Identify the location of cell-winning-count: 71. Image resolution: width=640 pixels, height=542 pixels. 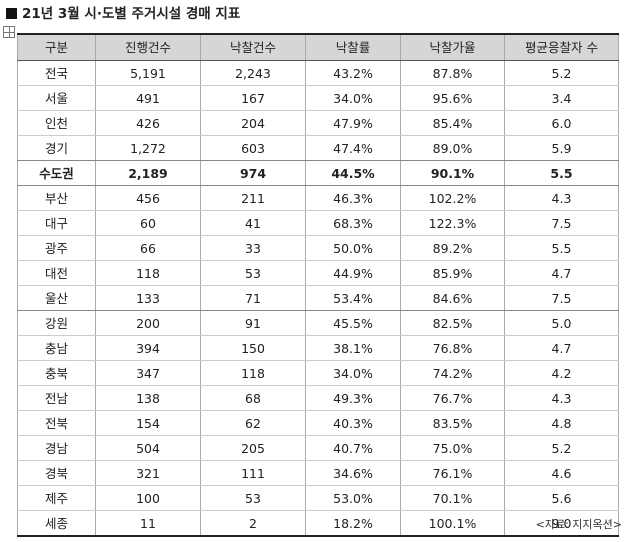
(253, 298).